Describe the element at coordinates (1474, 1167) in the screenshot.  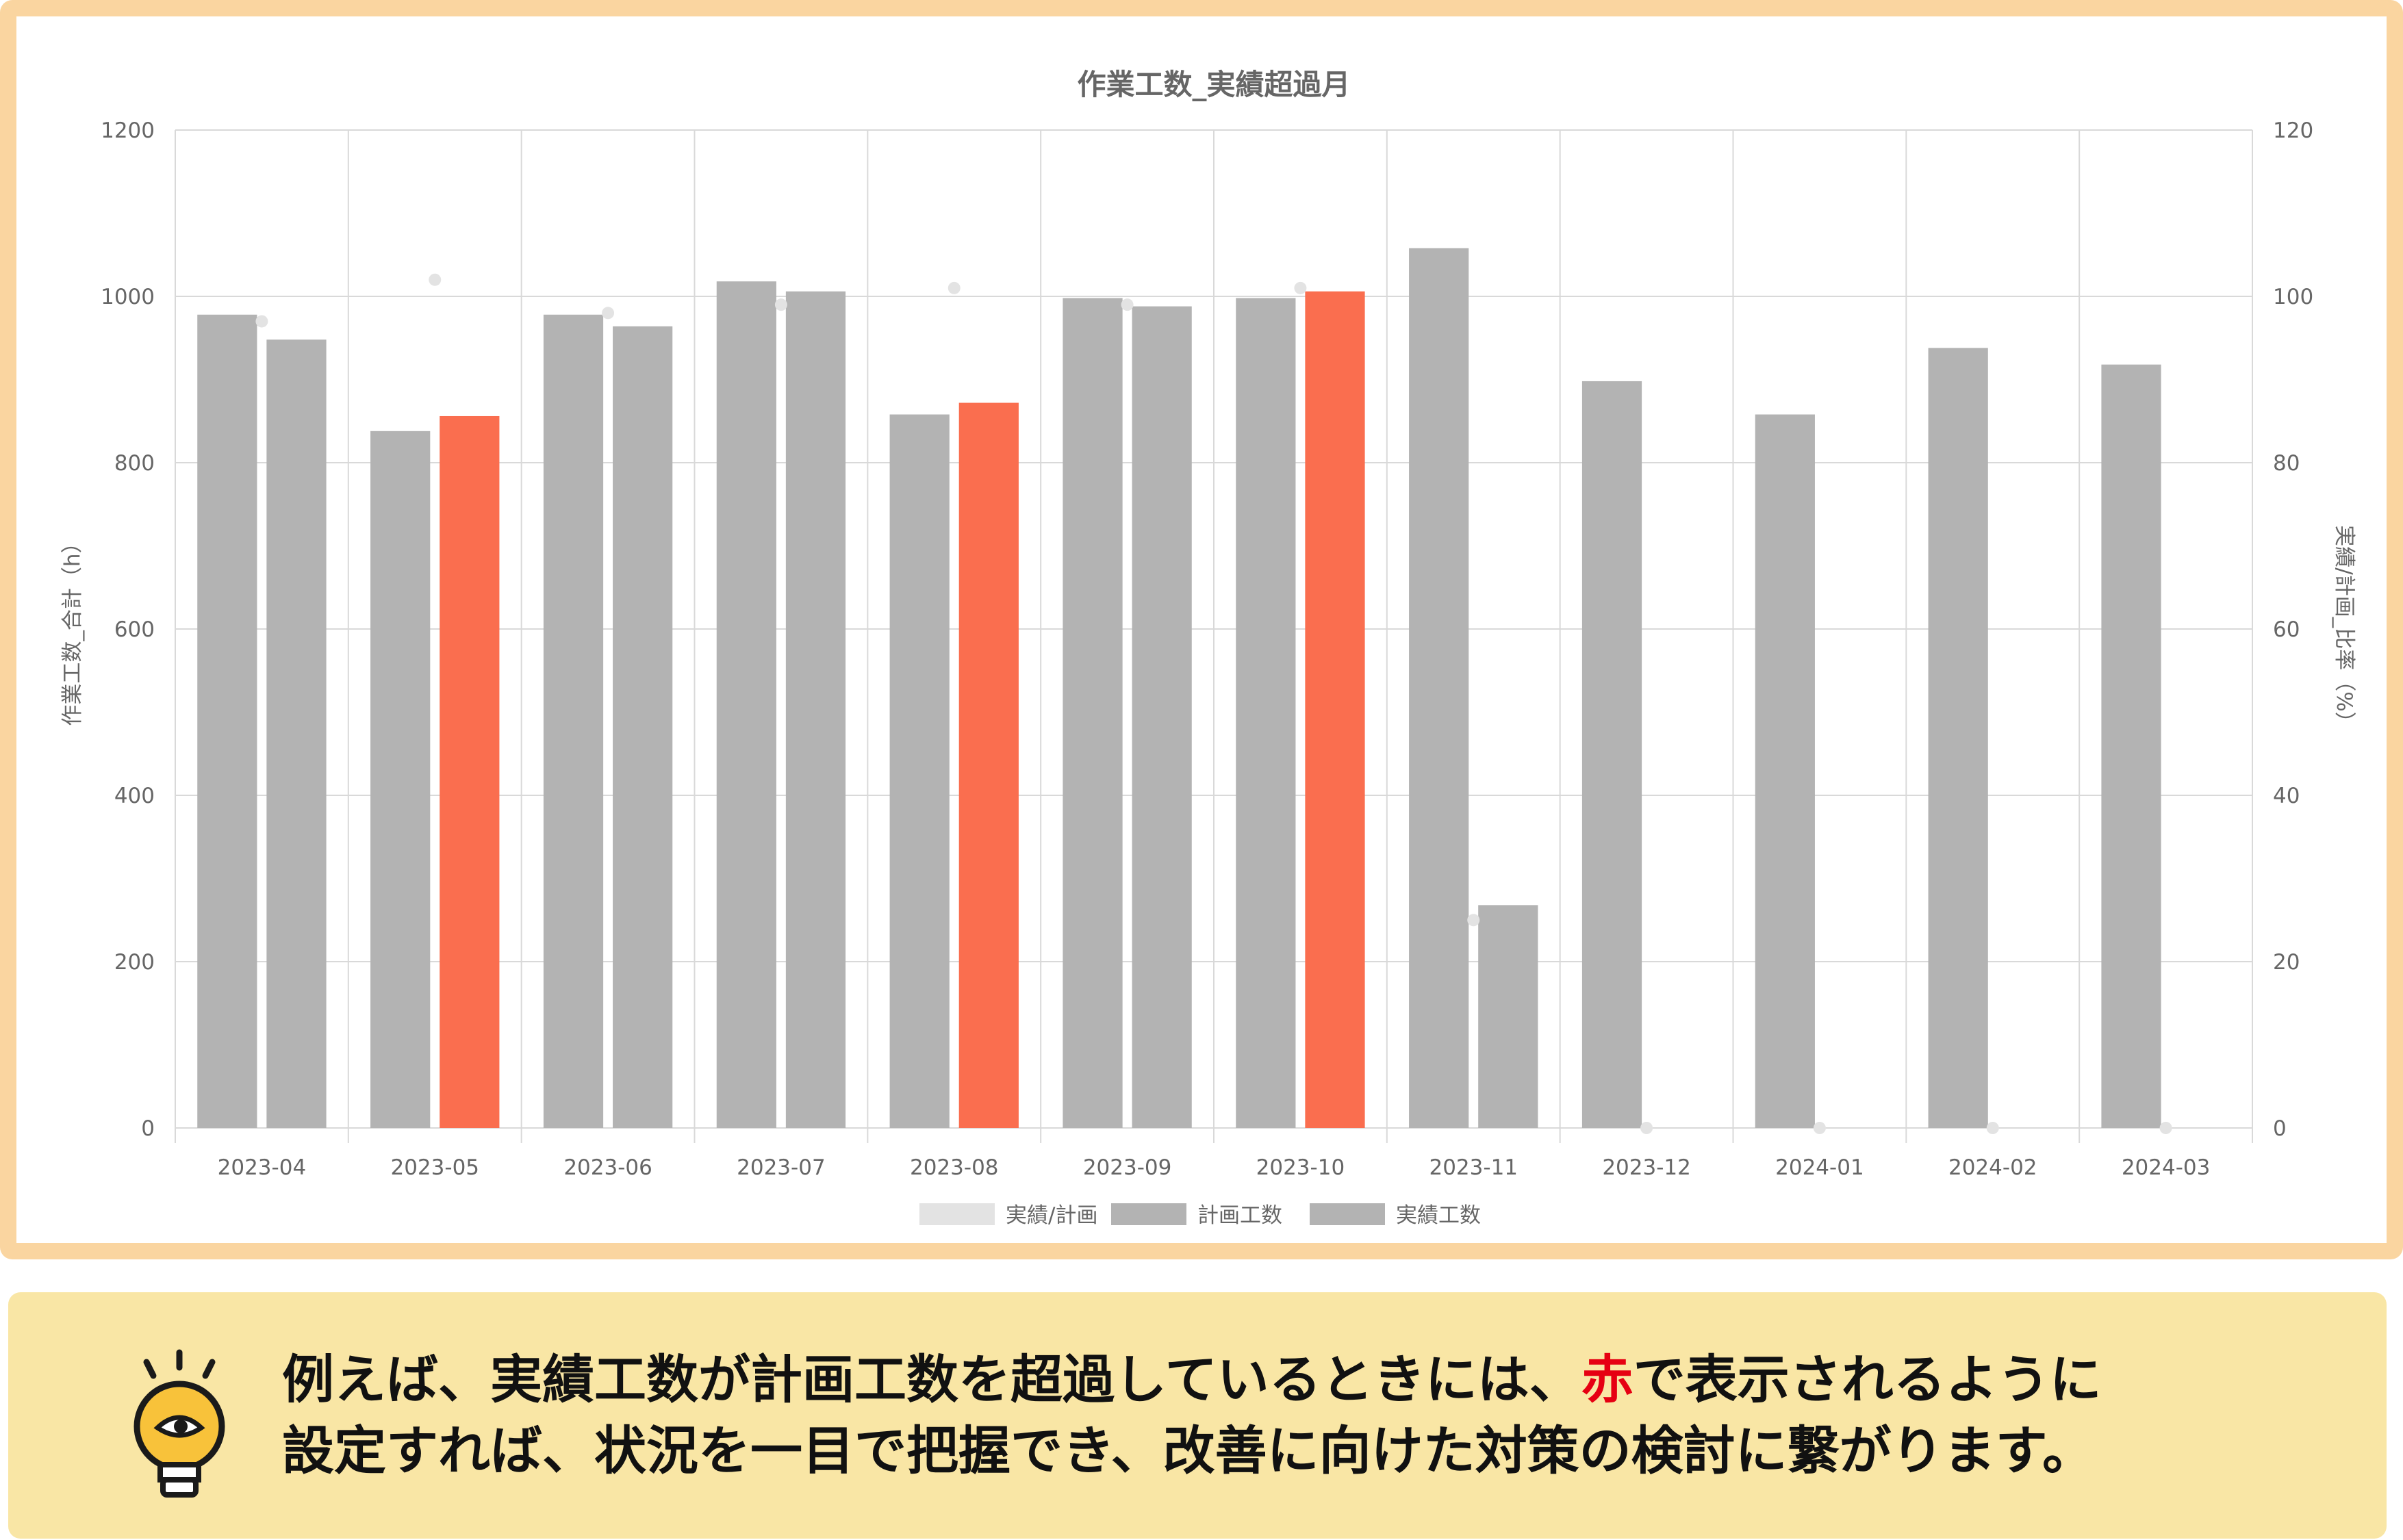
I see `x-tick-label: 2023-11` at that location.